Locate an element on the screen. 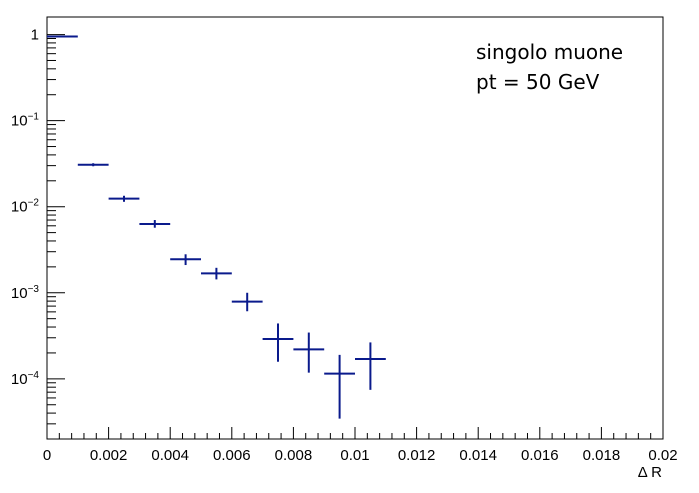 This screenshot has height=493, width=699. y-tick-label: 10⁻² is located at coordinates (25, 207).